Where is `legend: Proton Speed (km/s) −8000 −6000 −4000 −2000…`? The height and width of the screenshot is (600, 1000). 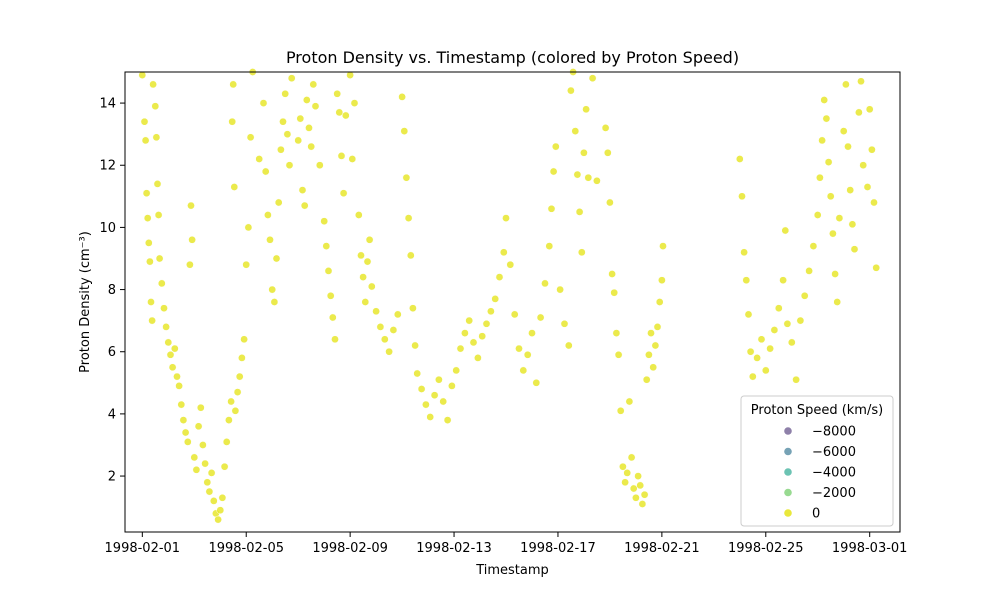 legend: Proton Speed (km/s) −8000 −6000 −4000 −2000… is located at coordinates (817, 461).